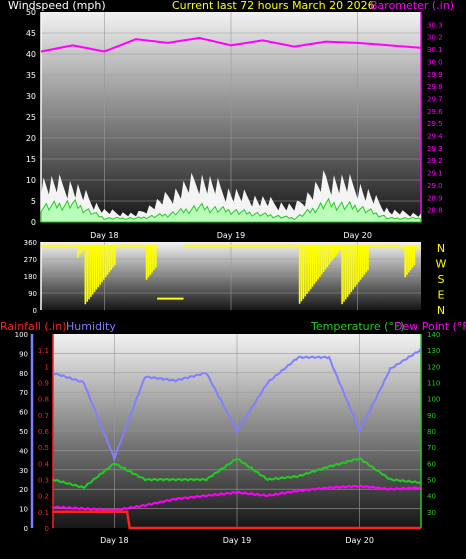 The width and height of the screenshot is (466, 559). Describe the element at coordinates (31, 33) in the screenshot. I see `wind-tick-label: 45` at that location.